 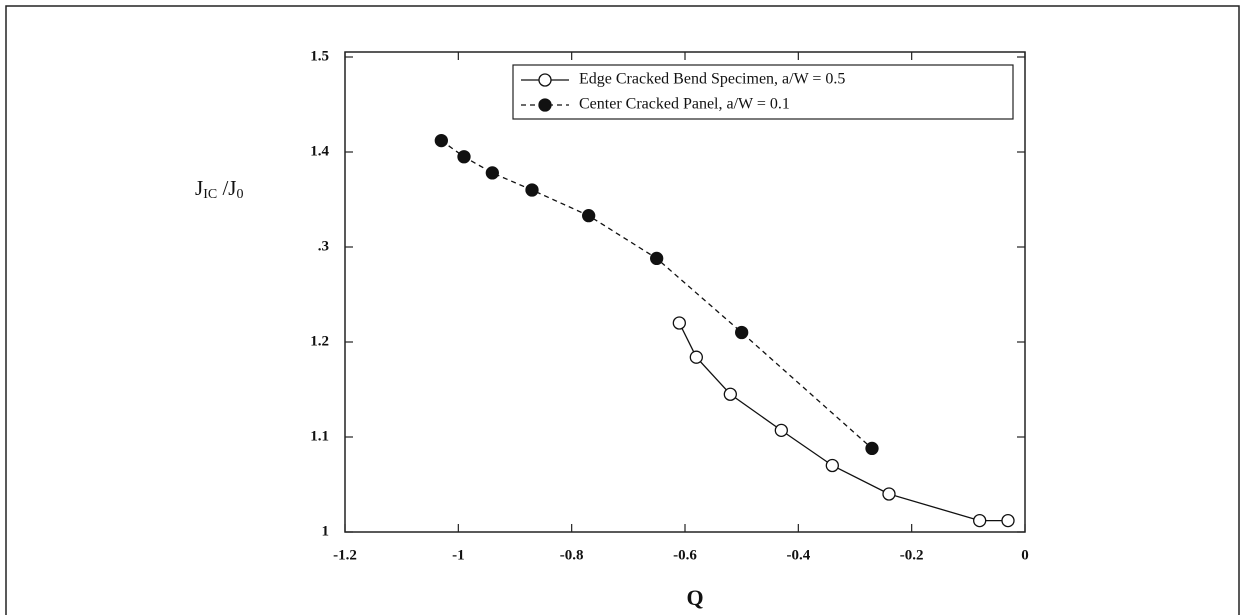 I want to click on y-axis-label-part: 0, so click(x=239, y=194).